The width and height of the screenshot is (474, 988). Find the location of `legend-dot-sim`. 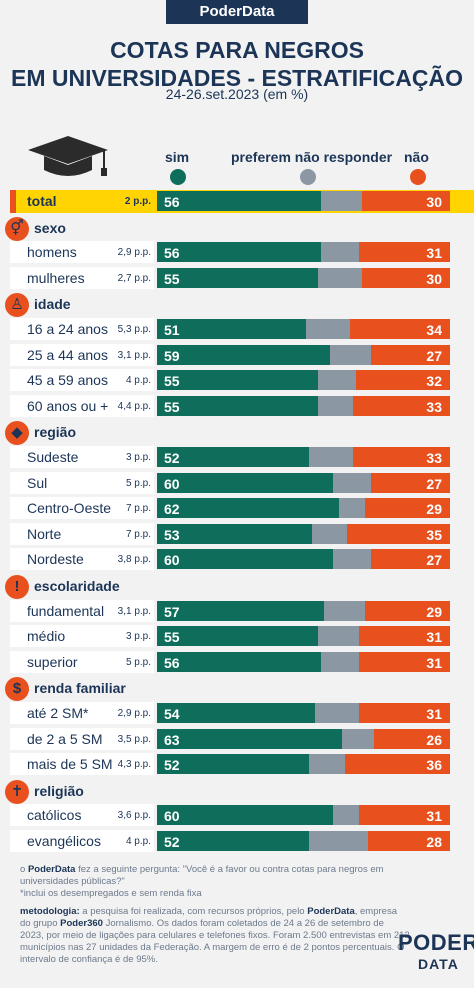

legend-dot-sim is located at coordinates (178, 177).